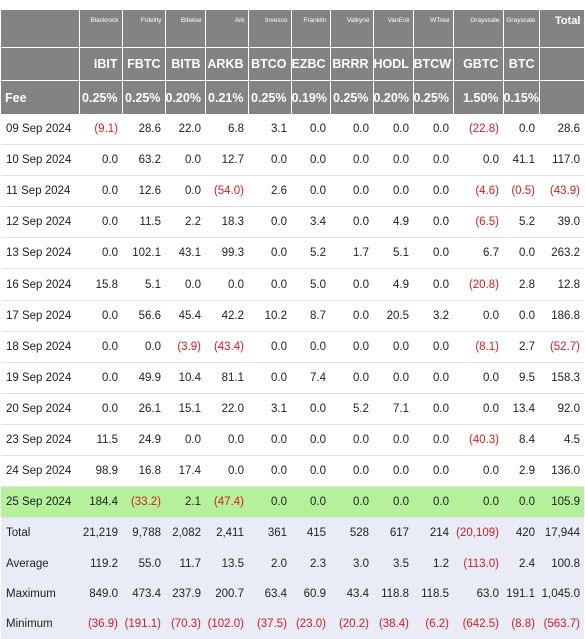  What do you see at coordinates (561, 471) in the screenshot?
I see `total-cell: 136.0` at bounding box center [561, 471].